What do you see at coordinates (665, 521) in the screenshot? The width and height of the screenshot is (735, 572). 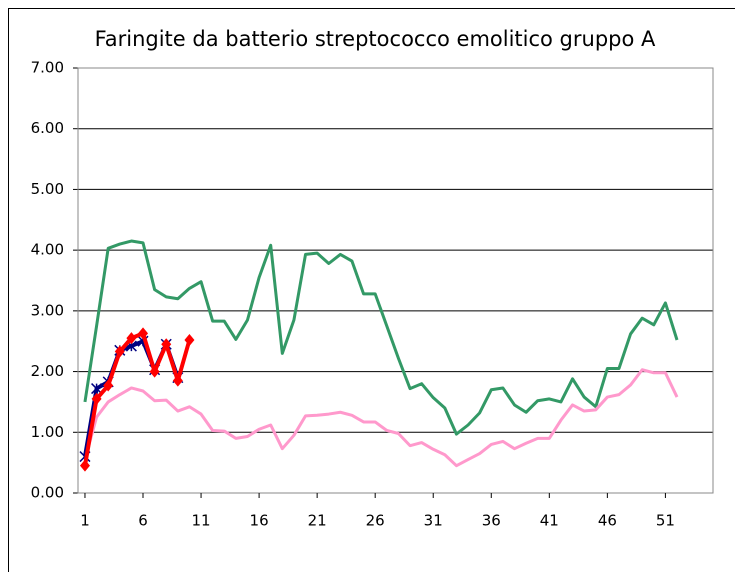 I see `x-tick-label: 51` at bounding box center [665, 521].